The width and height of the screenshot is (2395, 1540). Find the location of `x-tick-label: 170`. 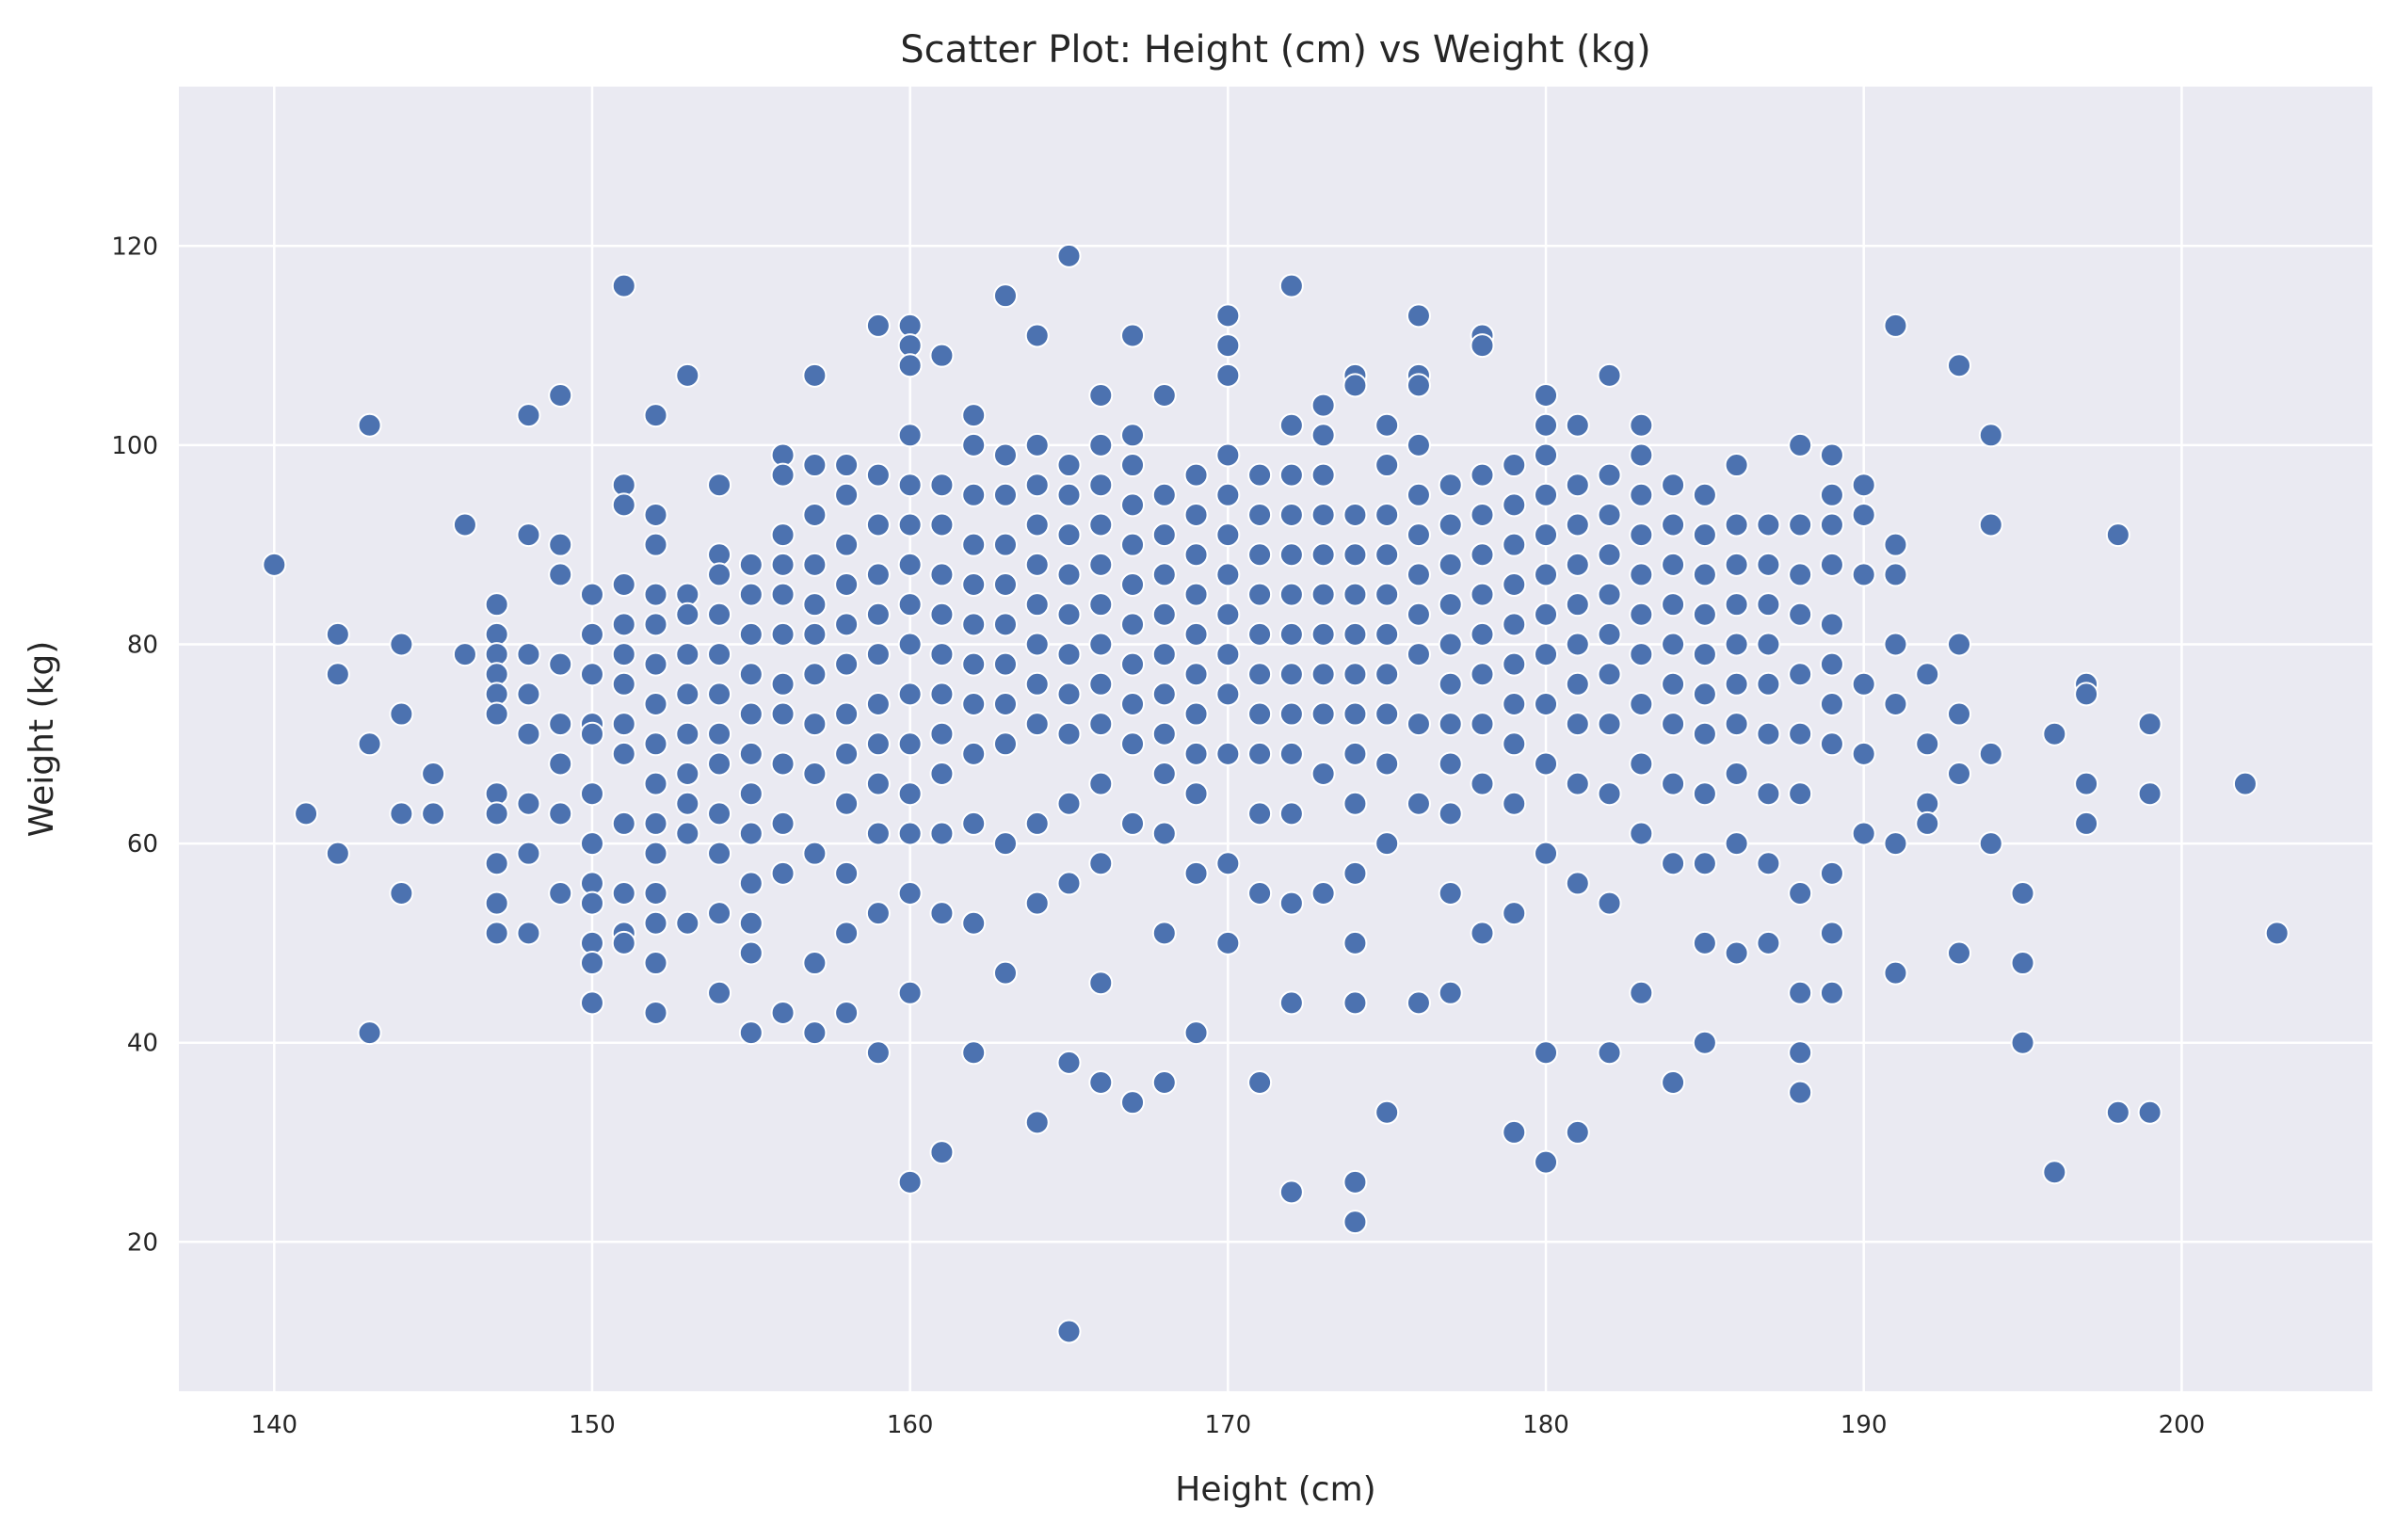

x-tick-label: 170 is located at coordinates (1228, 1425).